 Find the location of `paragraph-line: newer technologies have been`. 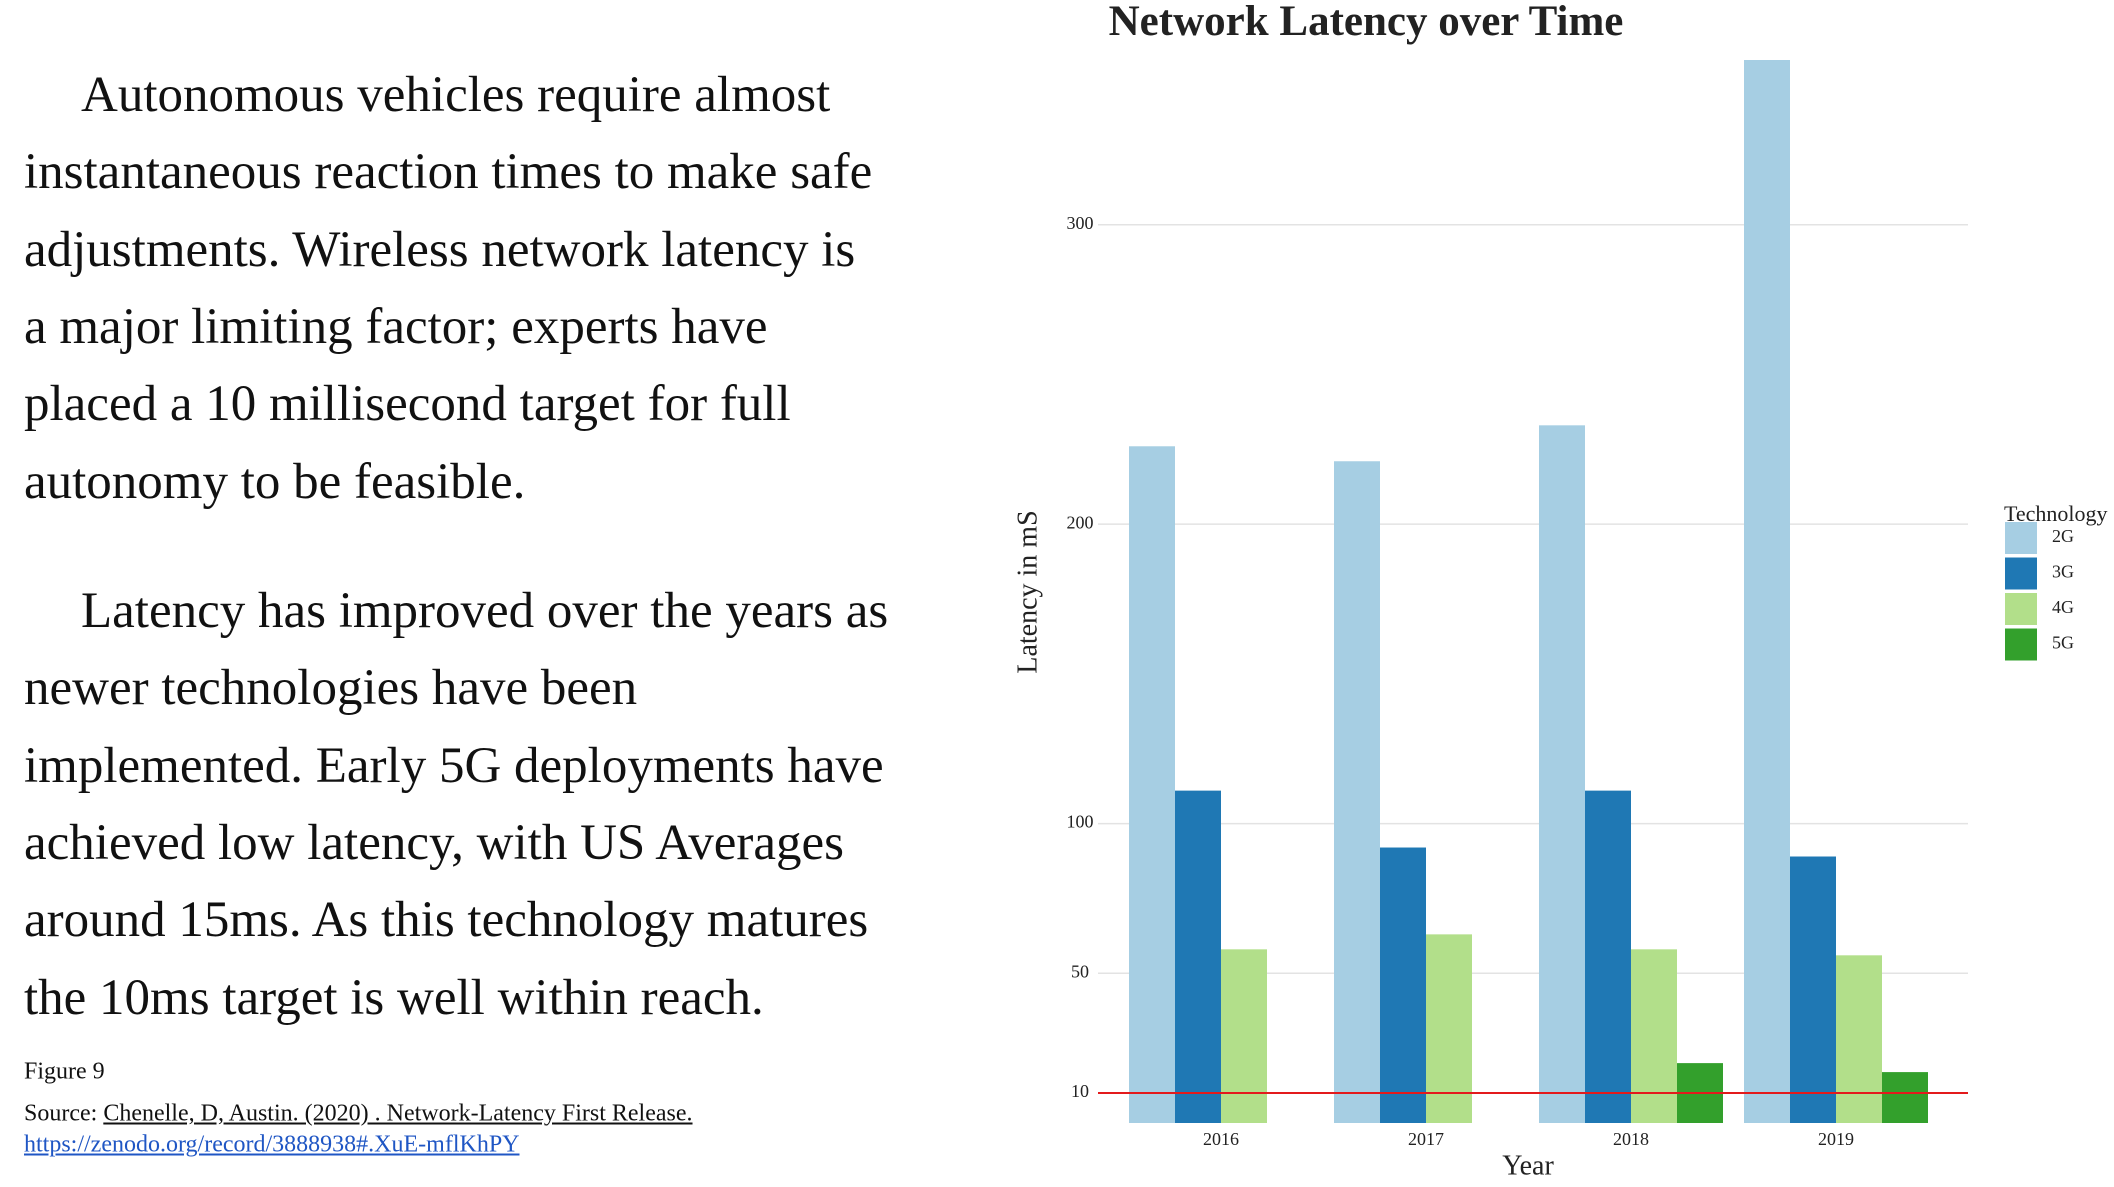

paragraph-line: newer technologies have been is located at coordinates (331, 688).